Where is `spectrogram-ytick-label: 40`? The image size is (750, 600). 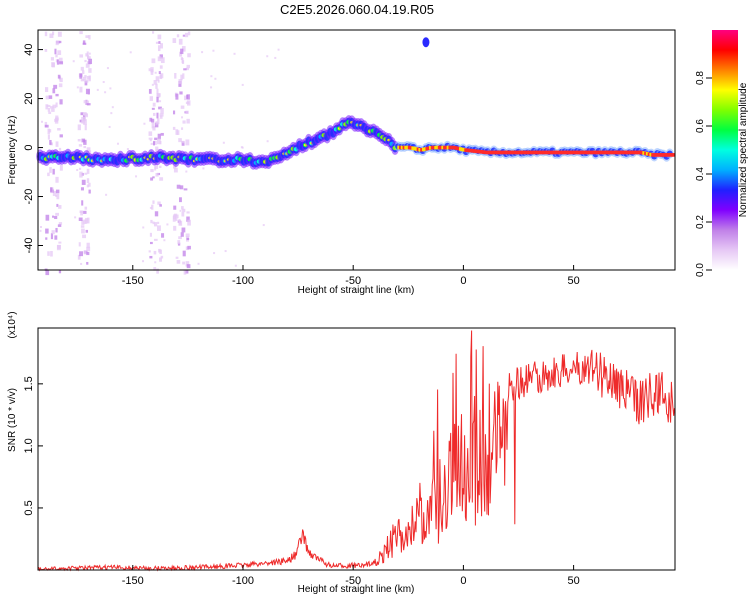 spectrogram-ytick-label: 40 is located at coordinates (29, 49).